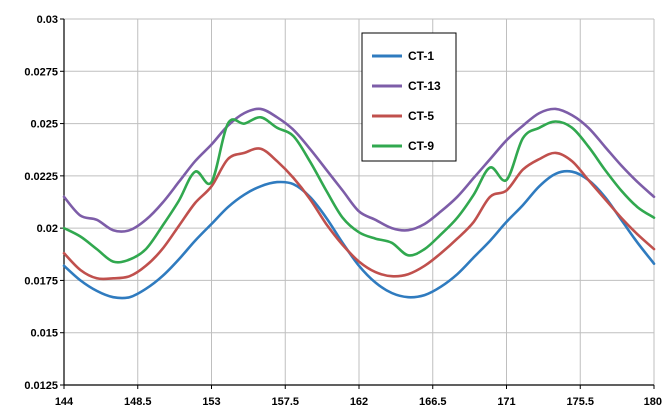 The width and height of the screenshot is (664, 410). I want to click on x-tick-label: 162, so click(359, 402).